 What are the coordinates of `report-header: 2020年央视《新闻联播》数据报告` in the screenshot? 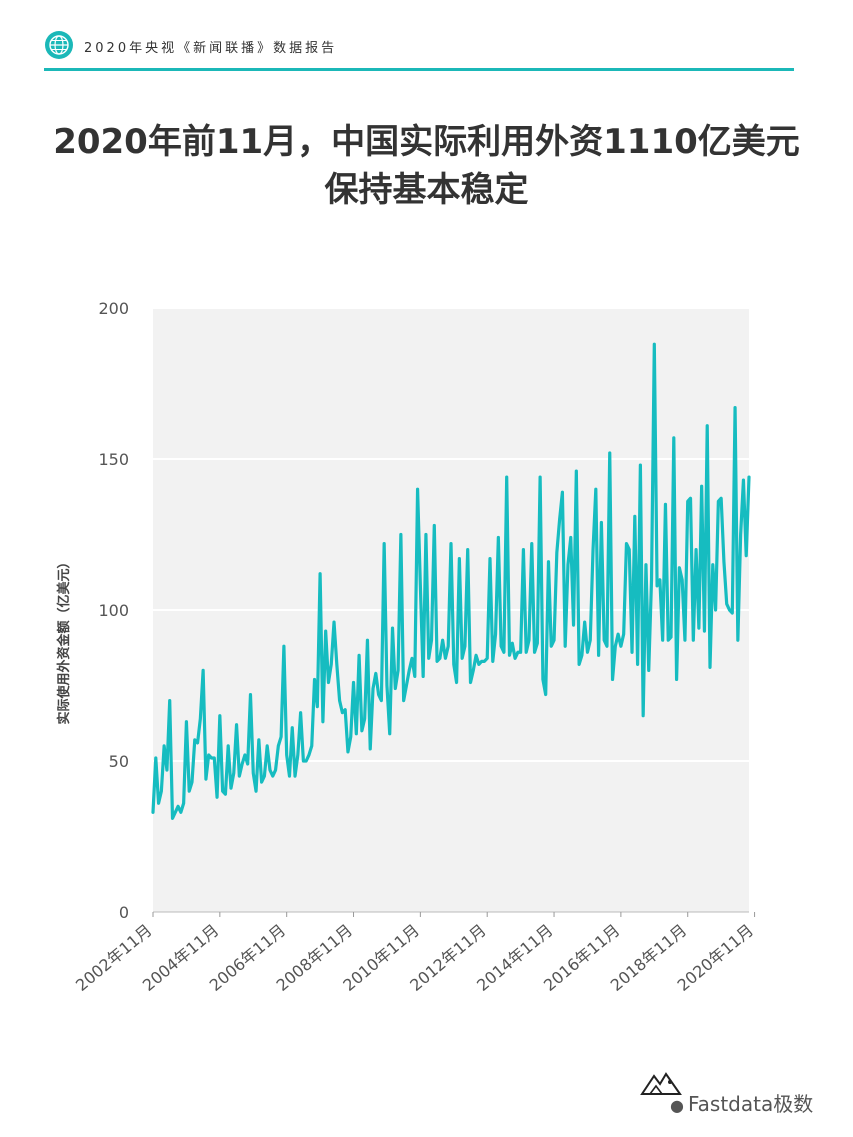 It's located at (419, 51).